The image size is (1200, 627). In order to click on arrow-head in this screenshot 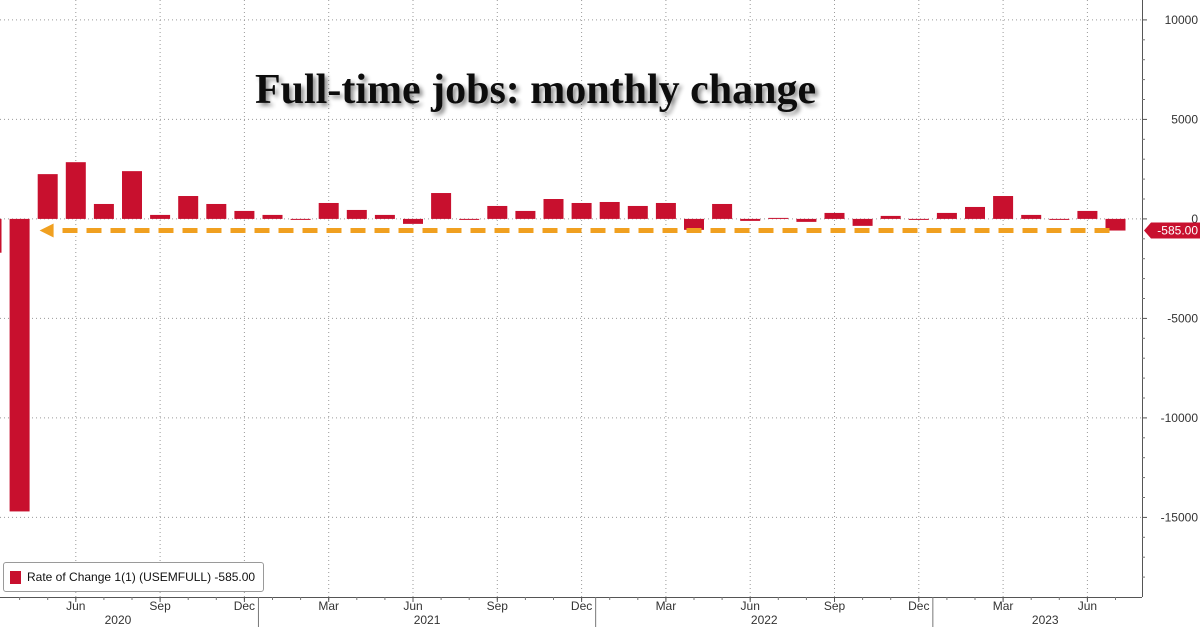, I will do `click(46, 230)`.